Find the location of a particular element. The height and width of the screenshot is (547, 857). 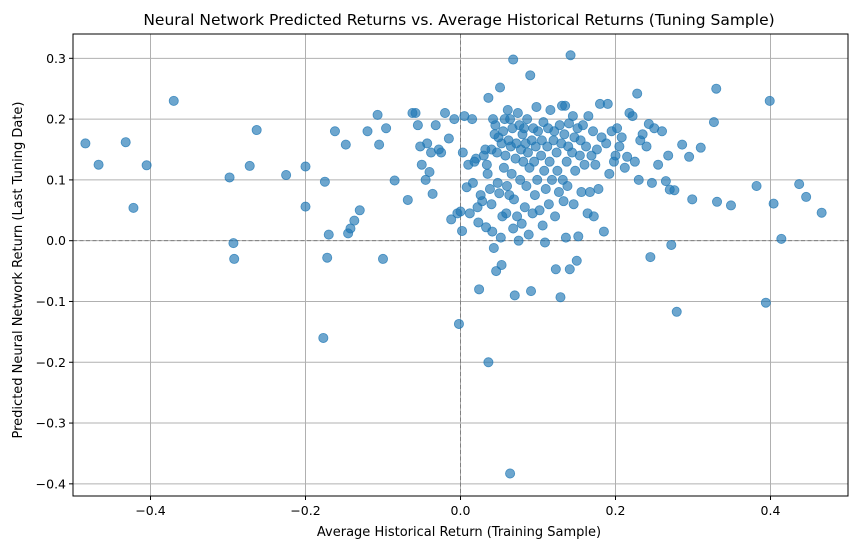

y-tick-label: −0.1 is located at coordinates (51, 301).